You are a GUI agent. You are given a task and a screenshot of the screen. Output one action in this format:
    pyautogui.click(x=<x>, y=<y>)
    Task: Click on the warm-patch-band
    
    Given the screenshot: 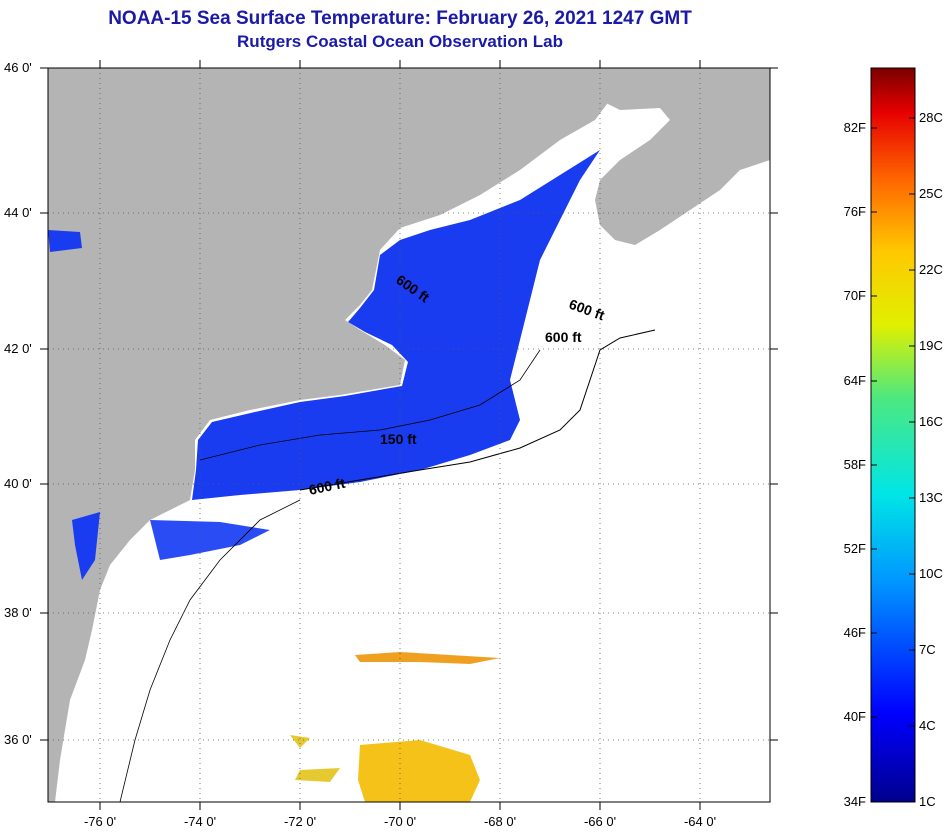 What is the action you would take?
    pyautogui.click(x=427, y=658)
    